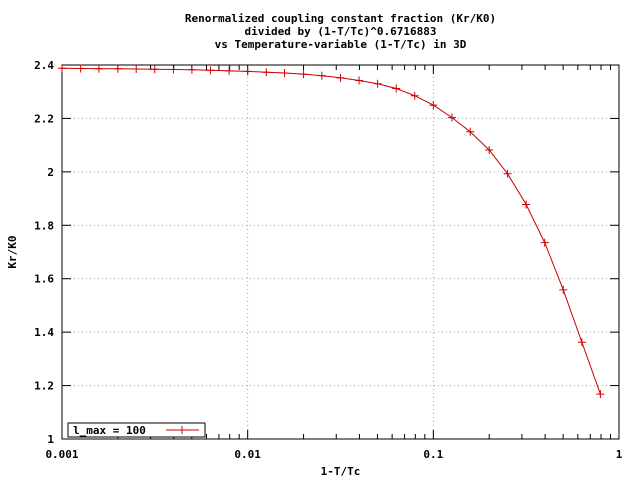 Image resolution: width=640 pixels, height=480 pixels. I want to click on legend-marker-sample, so click(182, 430).